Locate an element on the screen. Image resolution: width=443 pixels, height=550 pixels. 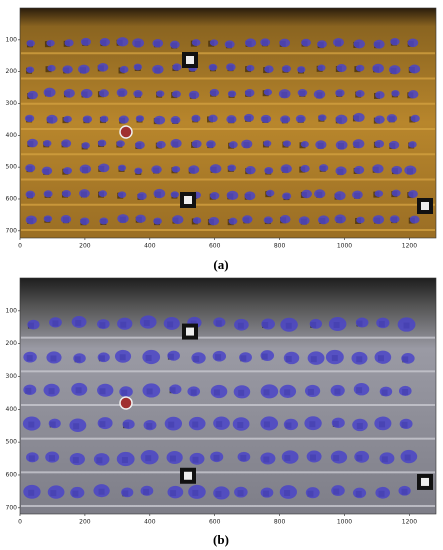
panel-label: (a) is located at coordinates (220, 264).